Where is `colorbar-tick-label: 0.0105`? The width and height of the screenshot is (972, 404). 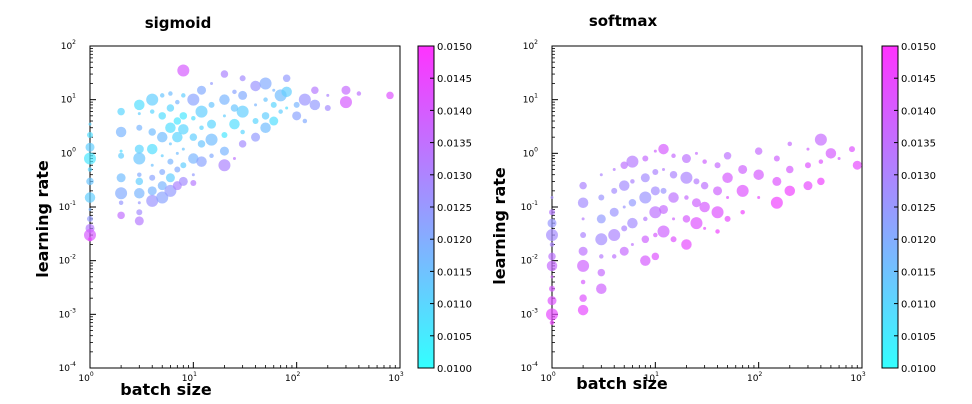
colorbar-tick-label: 0.0105 is located at coordinates (918, 337).